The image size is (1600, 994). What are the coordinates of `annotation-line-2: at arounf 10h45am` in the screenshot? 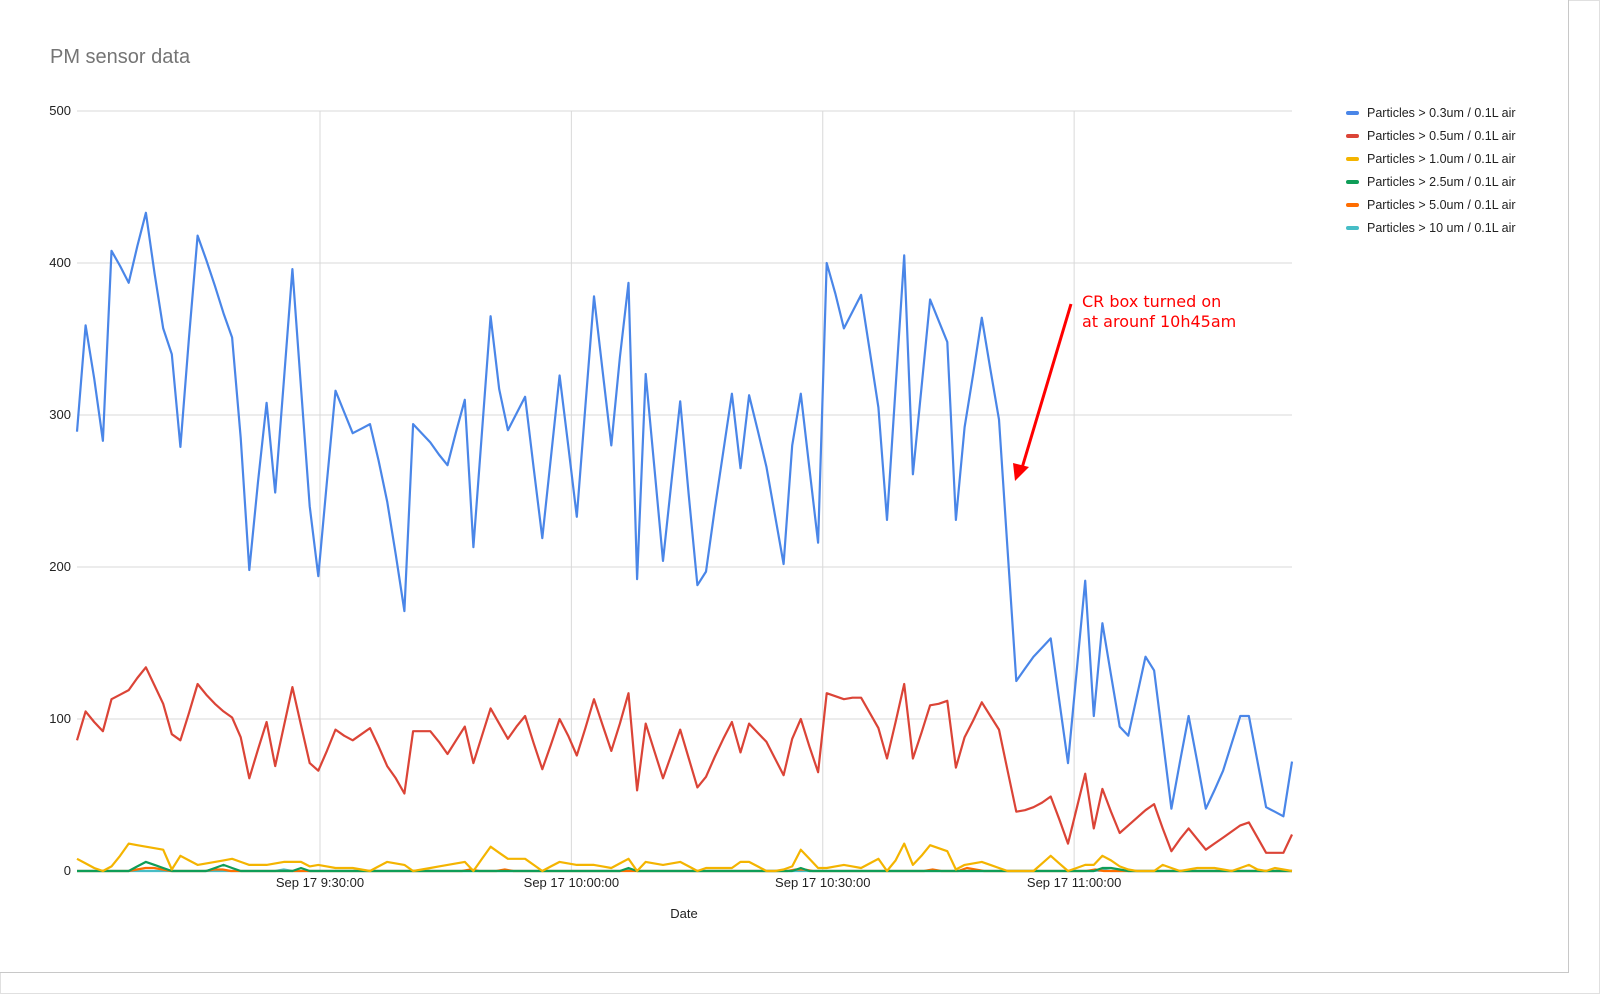 It's located at (1159, 321).